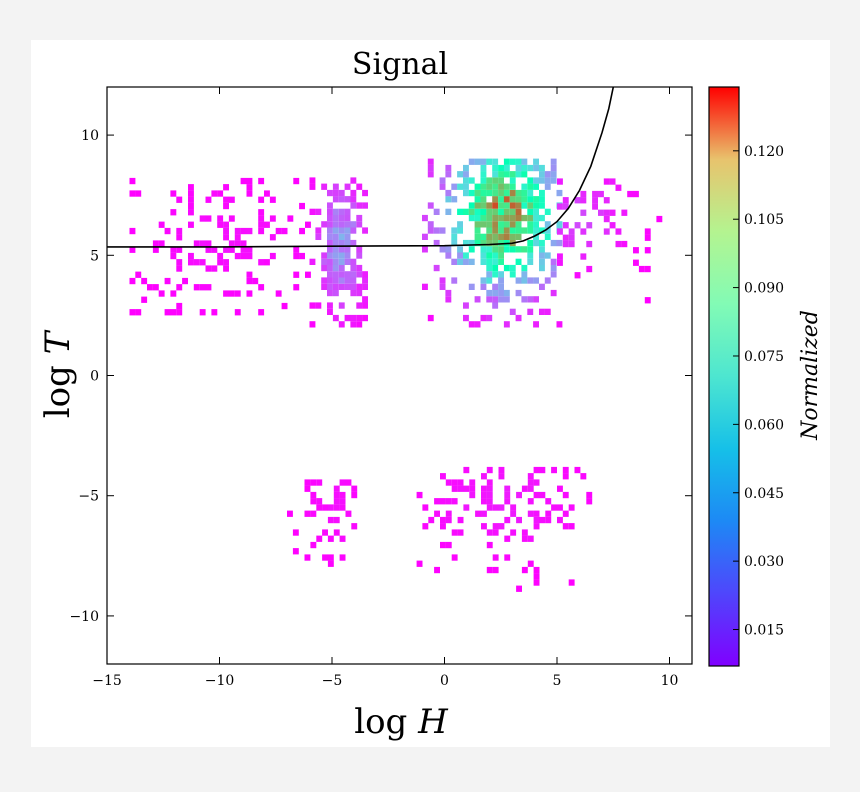 This screenshot has width=860, height=792. I want to click on y-tick-label: −10, so click(84, 617).